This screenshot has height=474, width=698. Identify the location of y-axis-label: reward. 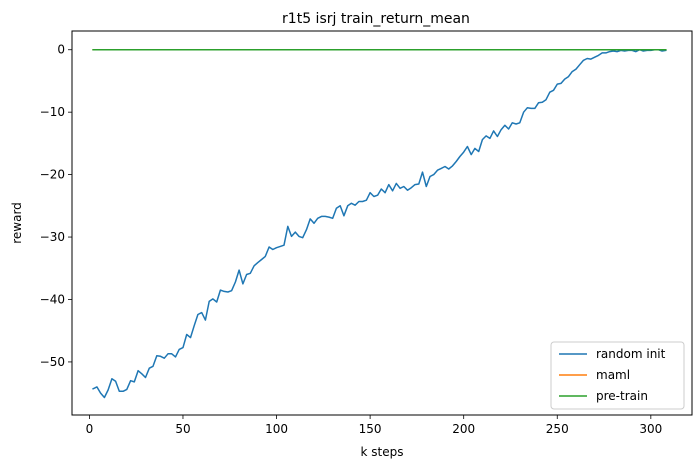
(17, 223).